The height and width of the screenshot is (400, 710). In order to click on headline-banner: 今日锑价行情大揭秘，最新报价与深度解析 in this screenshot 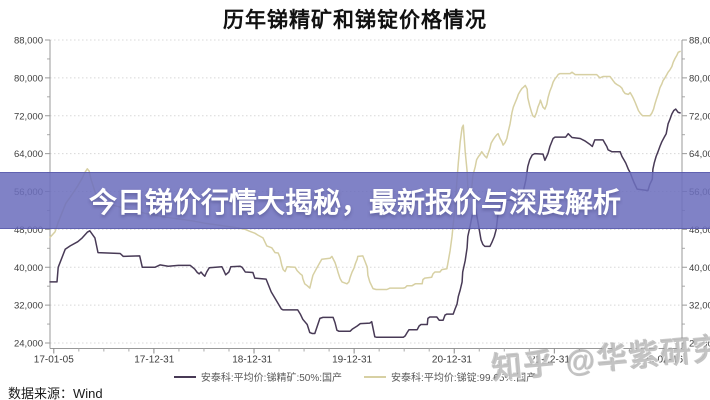, I will do `click(355, 200)`.